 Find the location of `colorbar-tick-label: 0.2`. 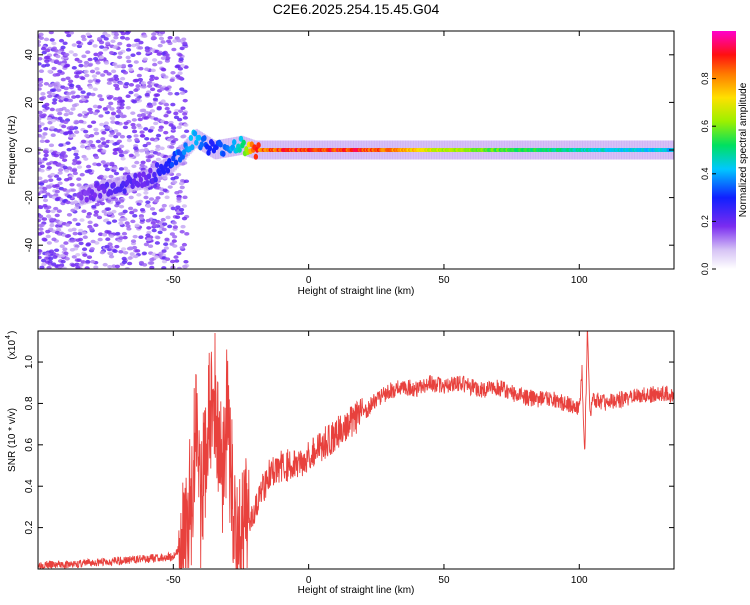

colorbar-tick-label: 0.2 is located at coordinates (705, 221).